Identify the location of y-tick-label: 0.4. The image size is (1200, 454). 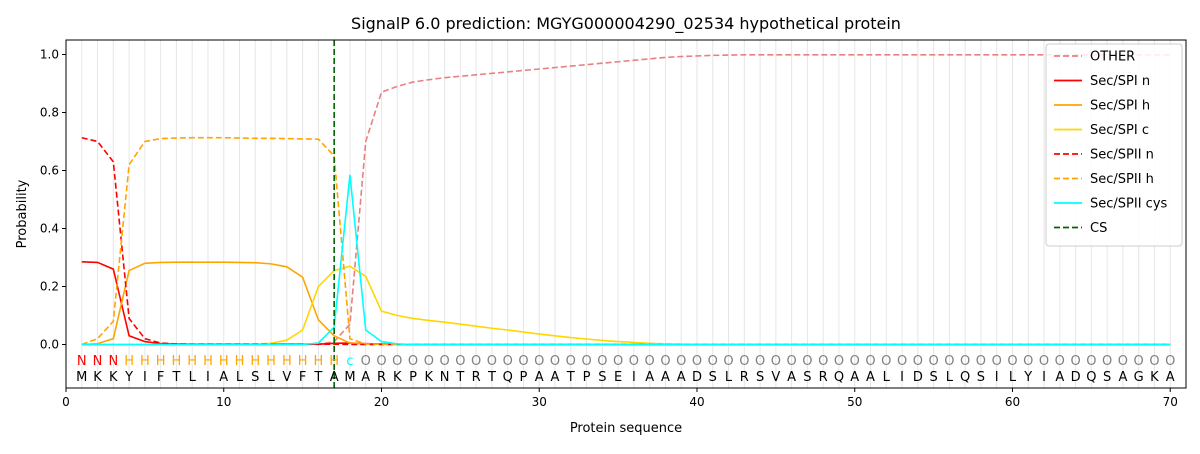
(49, 229).